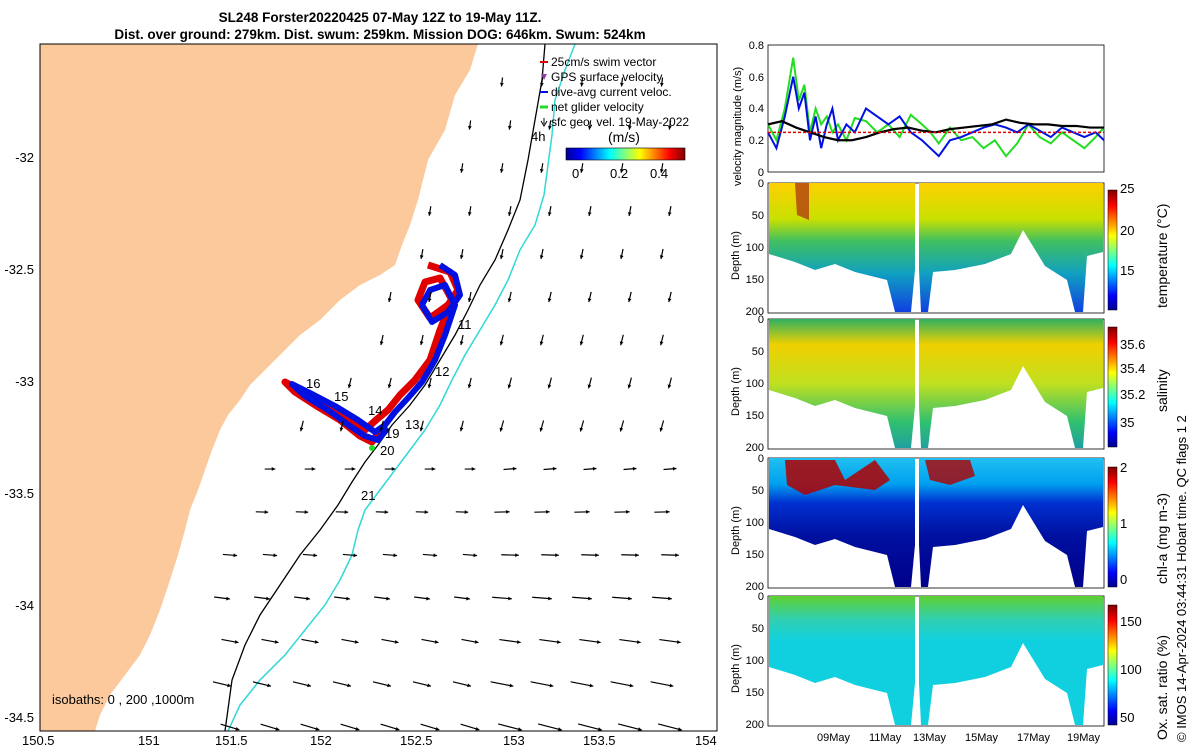 This screenshot has height=752, width=1200. What do you see at coordinates (416, 740) in the screenshot?
I see `map-xtick: 152.5` at bounding box center [416, 740].